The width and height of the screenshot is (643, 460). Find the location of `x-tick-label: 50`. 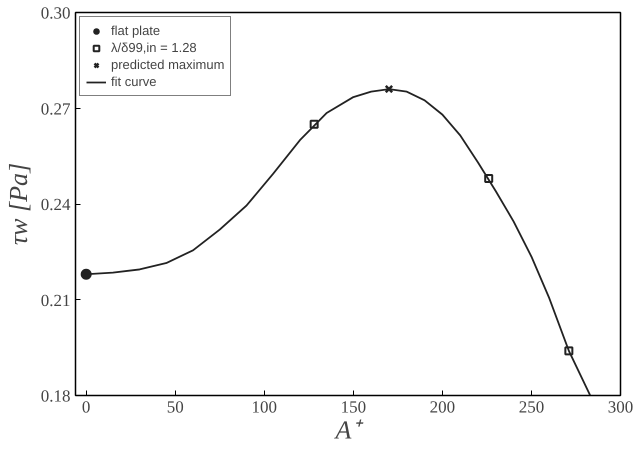

x-tick-label: 50 is located at coordinates (175, 407).